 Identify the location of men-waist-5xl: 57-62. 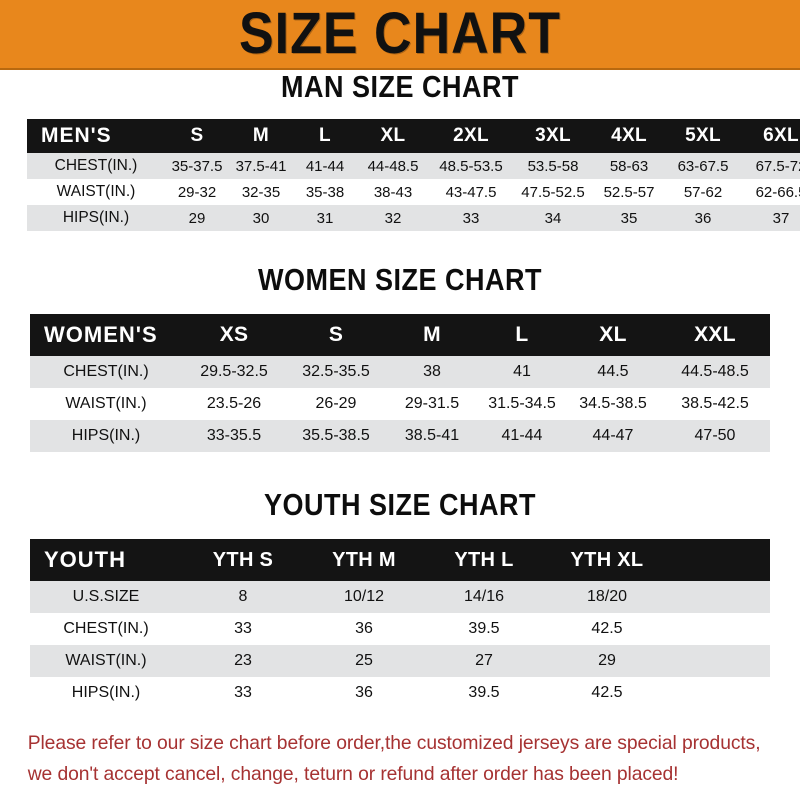
(703, 192).